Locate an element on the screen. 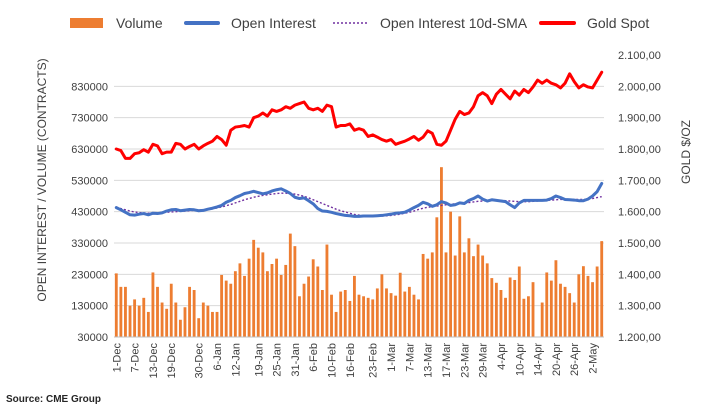  left-tick-label: 530000 is located at coordinates (89, 181).